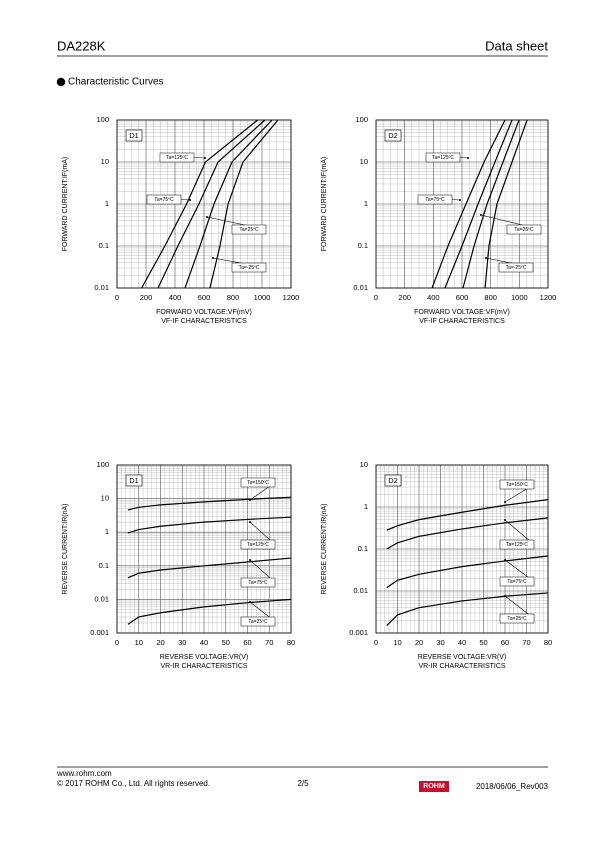 The image size is (595, 842). What do you see at coordinates (548, 297) in the screenshot?
I see `x-tick-label: 1200` at bounding box center [548, 297].